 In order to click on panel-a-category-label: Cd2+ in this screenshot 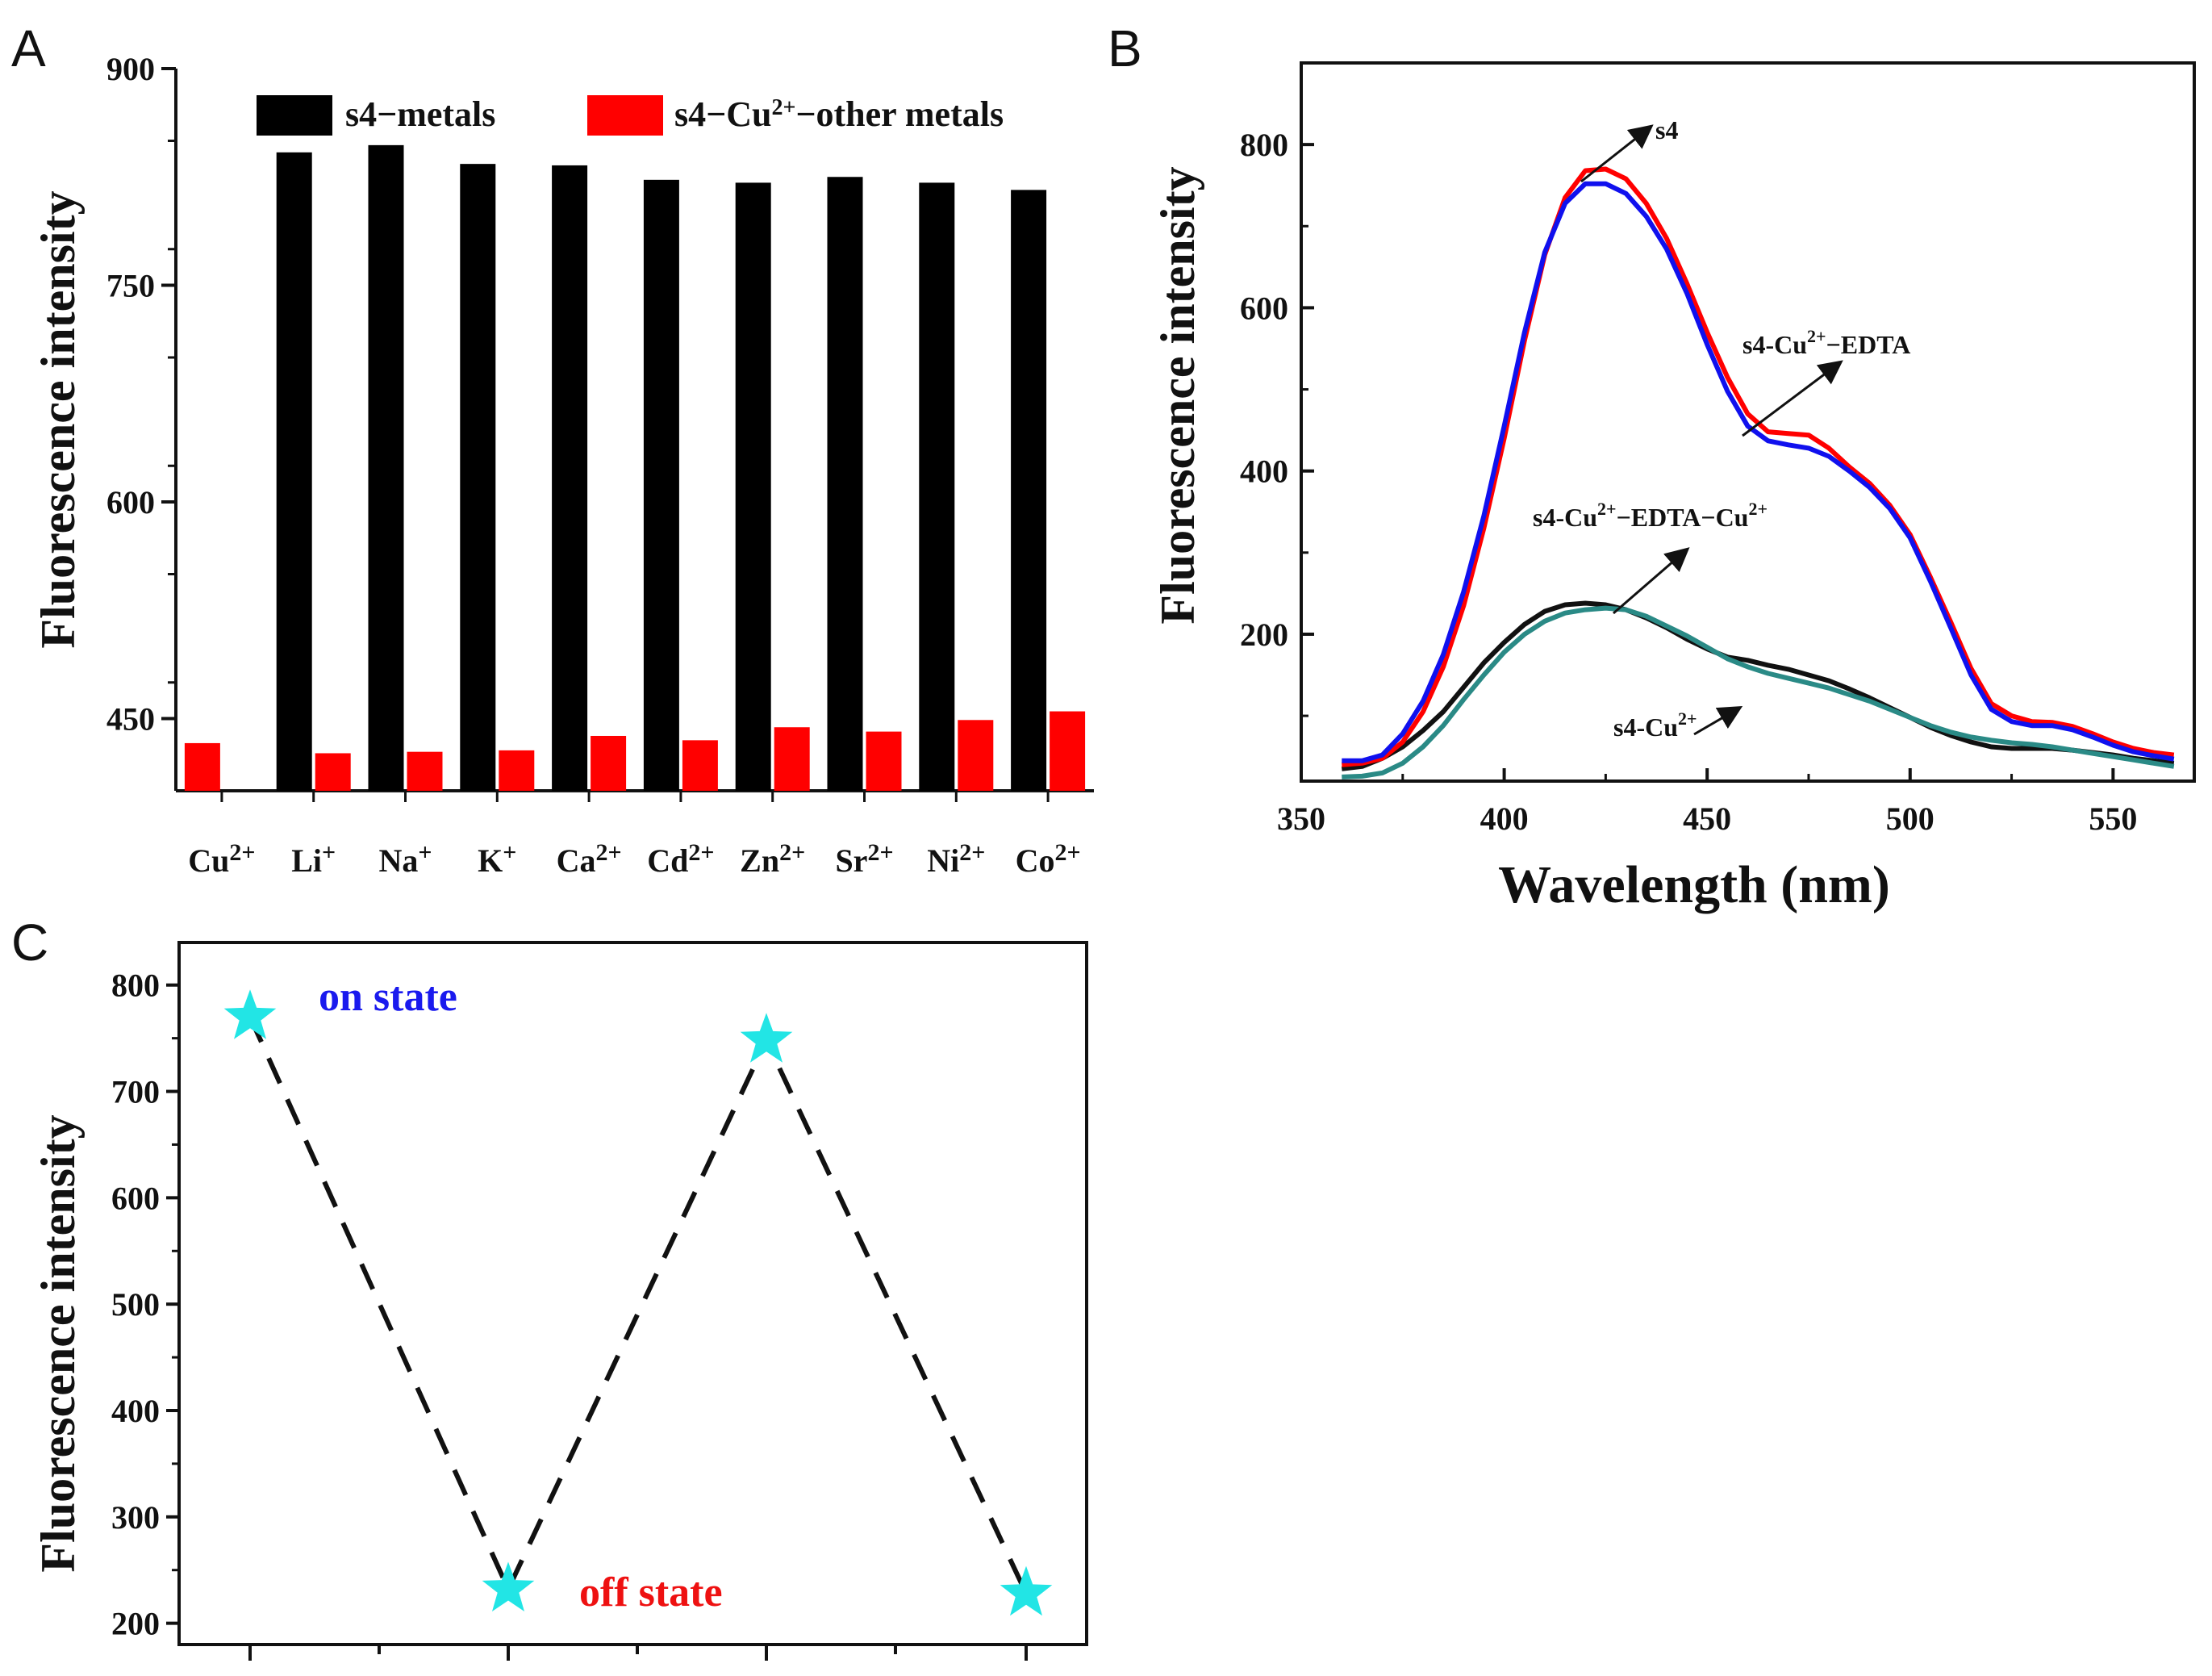, I will do `click(680, 859)`.